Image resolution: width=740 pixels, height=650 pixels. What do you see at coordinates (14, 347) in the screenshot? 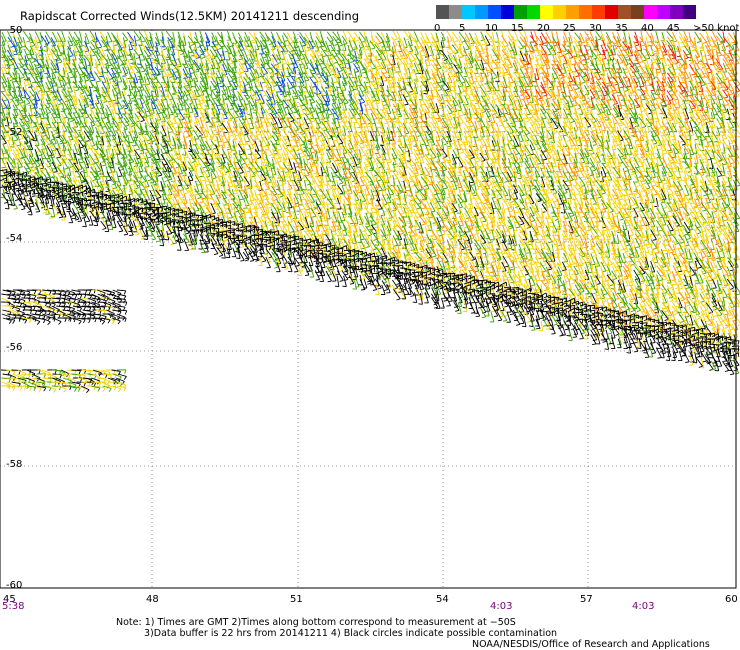
I see `lat-label-56: -56` at bounding box center [14, 347].